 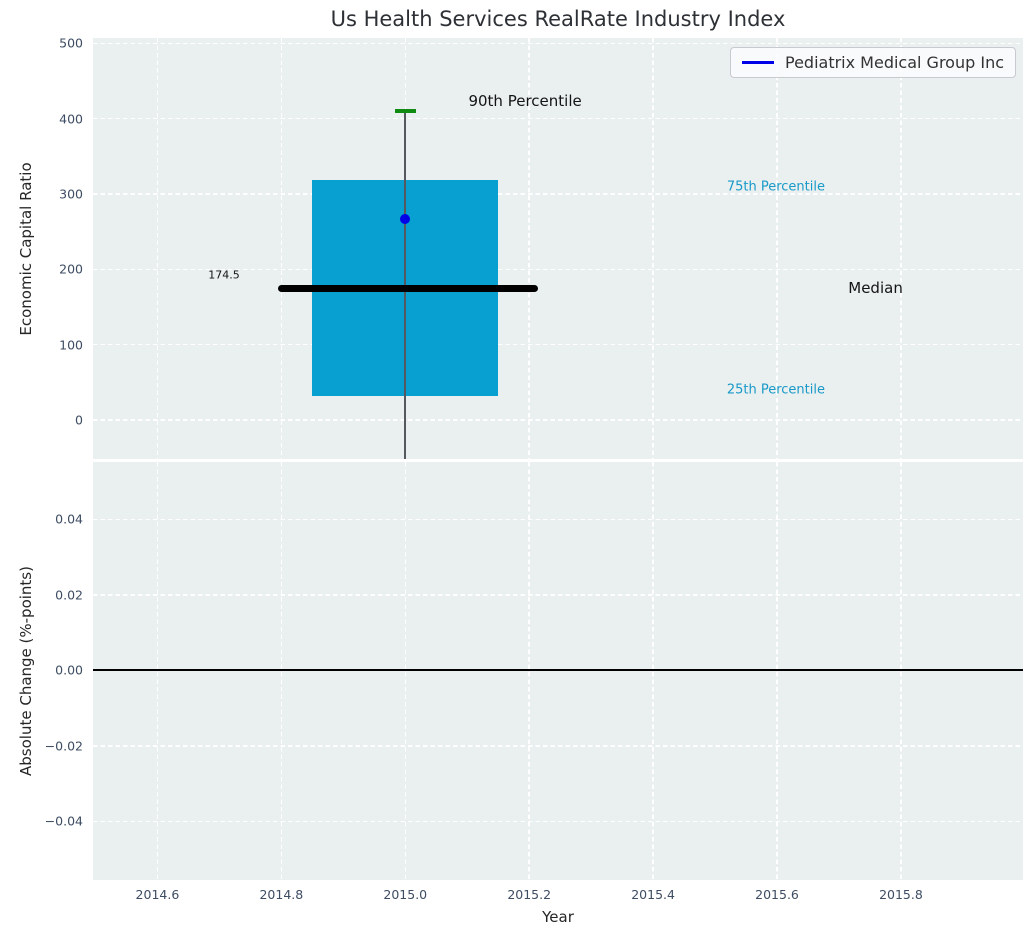 What do you see at coordinates (901, 894) in the screenshot?
I see `x-tick-label: 2015.8` at bounding box center [901, 894].